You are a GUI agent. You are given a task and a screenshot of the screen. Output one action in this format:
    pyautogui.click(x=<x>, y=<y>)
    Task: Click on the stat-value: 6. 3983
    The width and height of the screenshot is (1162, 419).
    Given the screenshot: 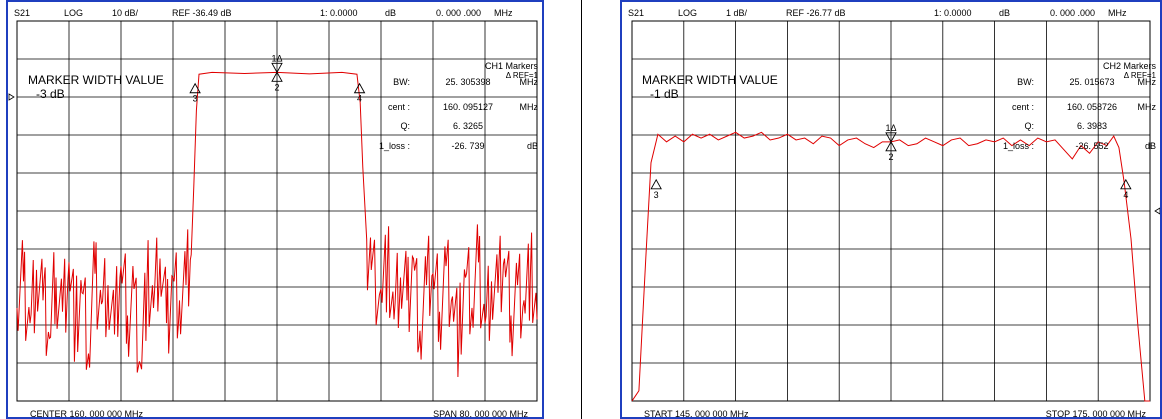 What is the action you would take?
    pyautogui.click(x=1092, y=126)
    